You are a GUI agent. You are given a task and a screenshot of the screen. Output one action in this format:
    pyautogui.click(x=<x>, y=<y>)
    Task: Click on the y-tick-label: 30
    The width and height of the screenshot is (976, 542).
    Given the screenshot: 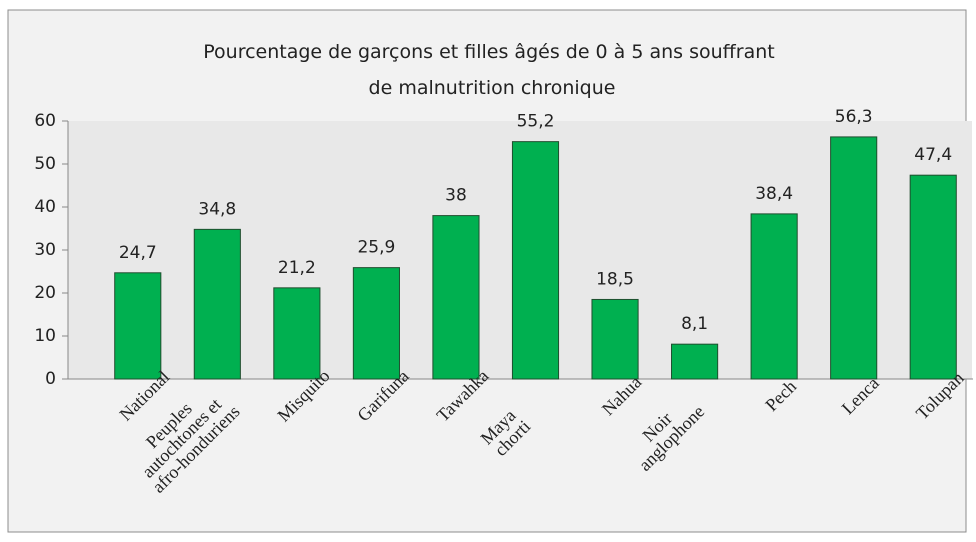 What is the action you would take?
    pyautogui.click(x=45, y=250)
    